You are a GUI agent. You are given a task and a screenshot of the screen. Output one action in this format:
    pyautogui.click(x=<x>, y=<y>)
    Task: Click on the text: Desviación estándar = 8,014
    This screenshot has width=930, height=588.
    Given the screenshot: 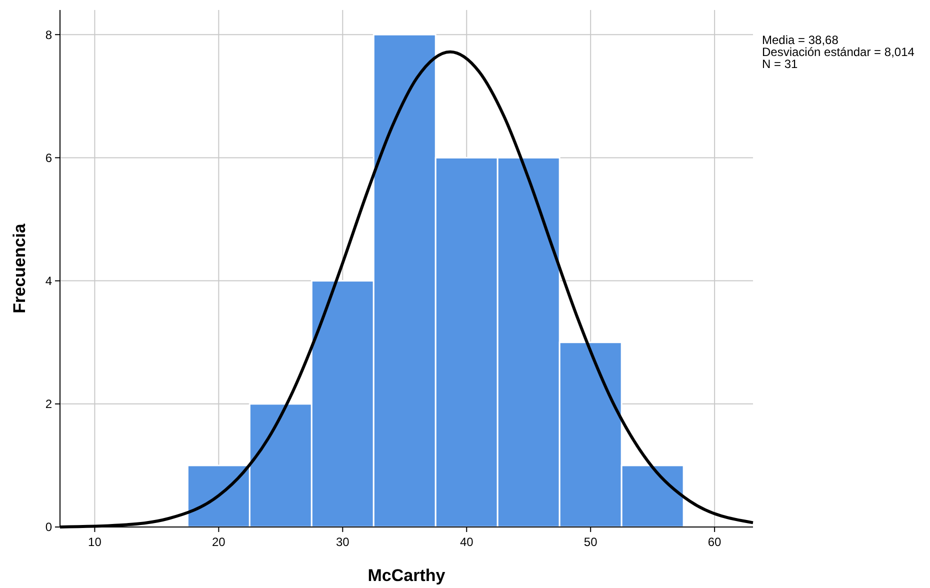 What is the action you would take?
    pyautogui.click(x=838, y=52)
    